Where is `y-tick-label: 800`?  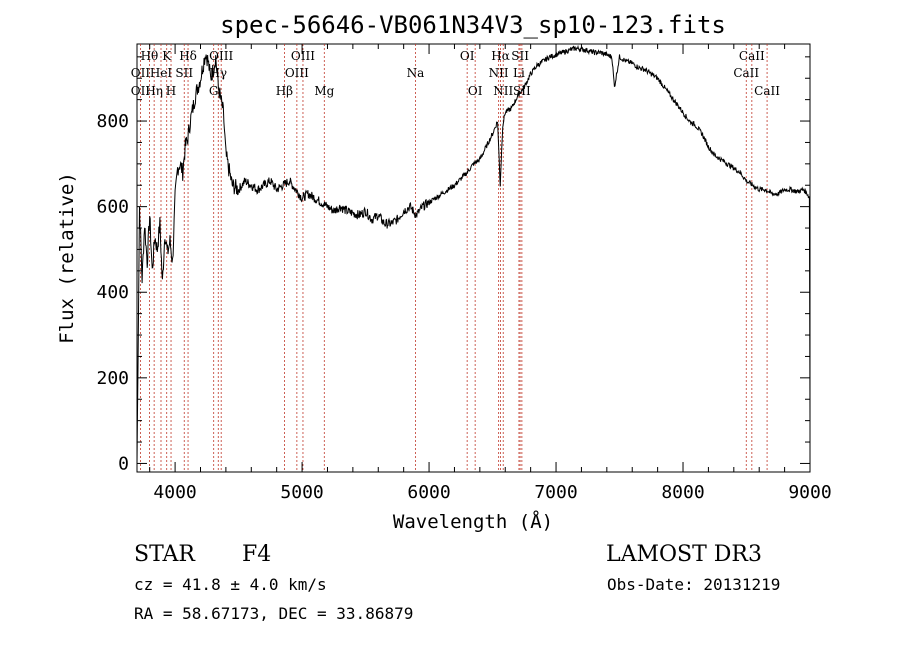 y-tick-label: 800 is located at coordinates (112, 121).